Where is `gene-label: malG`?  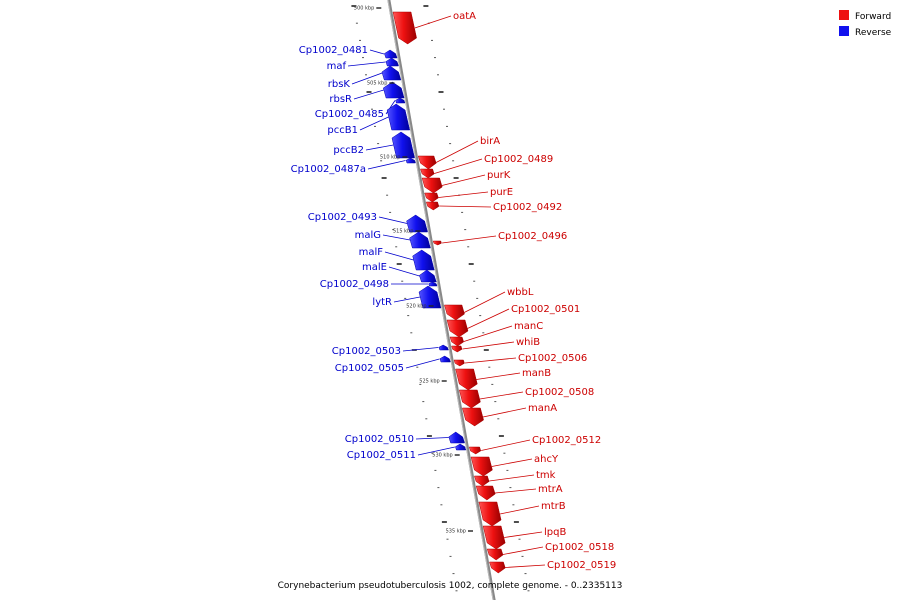 gene-label: malG is located at coordinates (368, 235).